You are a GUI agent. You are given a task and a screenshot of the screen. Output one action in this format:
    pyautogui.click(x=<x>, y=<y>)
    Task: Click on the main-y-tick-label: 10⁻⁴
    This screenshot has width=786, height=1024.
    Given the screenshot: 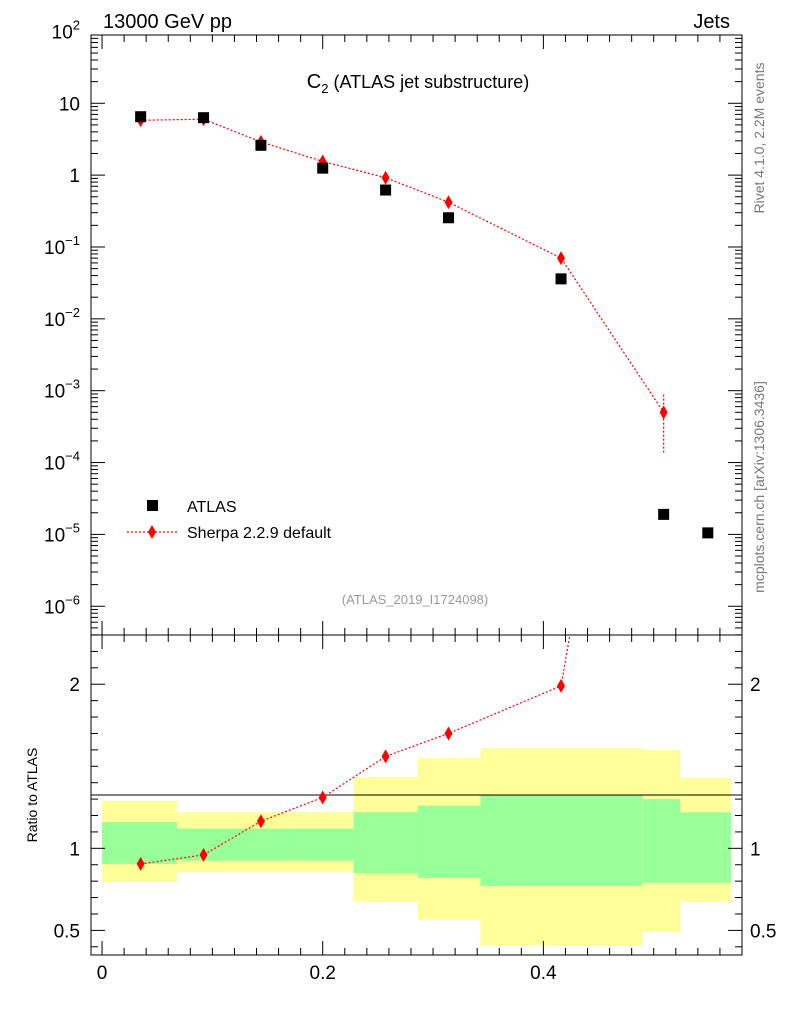 What is the action you would take?
    pyautogui.click(x=62, y=462)
    